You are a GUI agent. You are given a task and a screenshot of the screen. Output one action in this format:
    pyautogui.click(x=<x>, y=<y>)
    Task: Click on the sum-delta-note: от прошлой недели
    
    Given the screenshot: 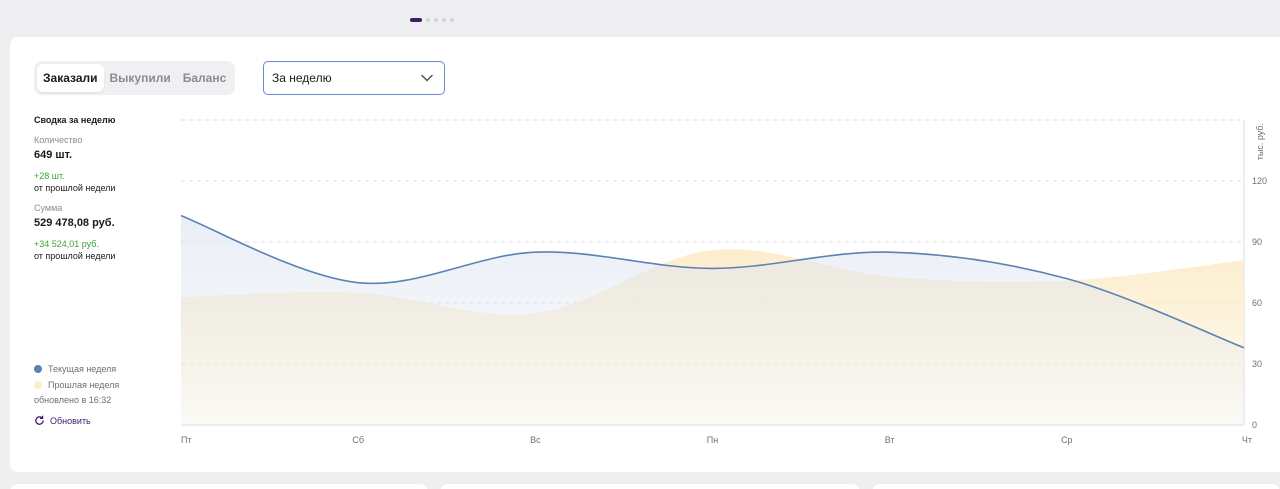 What is the action you would take?
    pyautogui.click(x=75, y=256)
    